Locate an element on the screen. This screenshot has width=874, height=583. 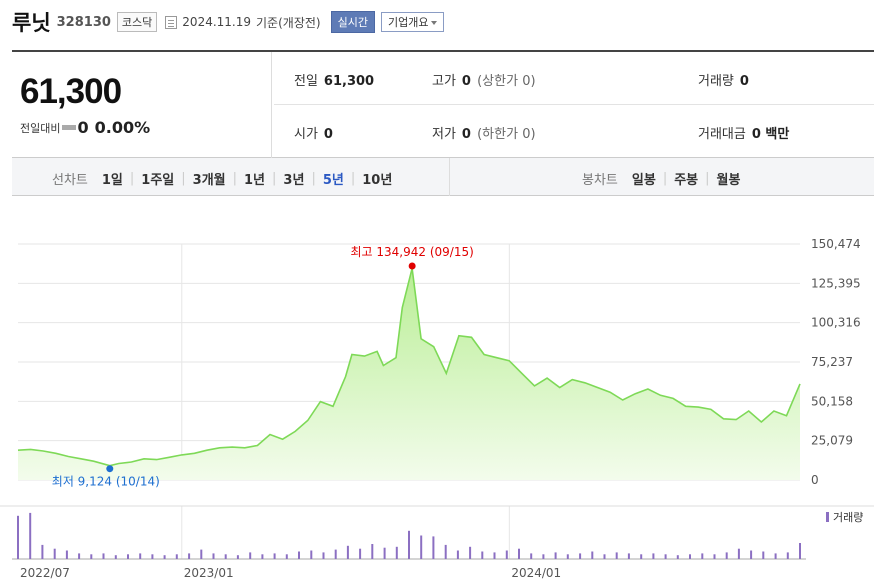
tab-candle-1: 주봉 is located at coordinates (686, 180).